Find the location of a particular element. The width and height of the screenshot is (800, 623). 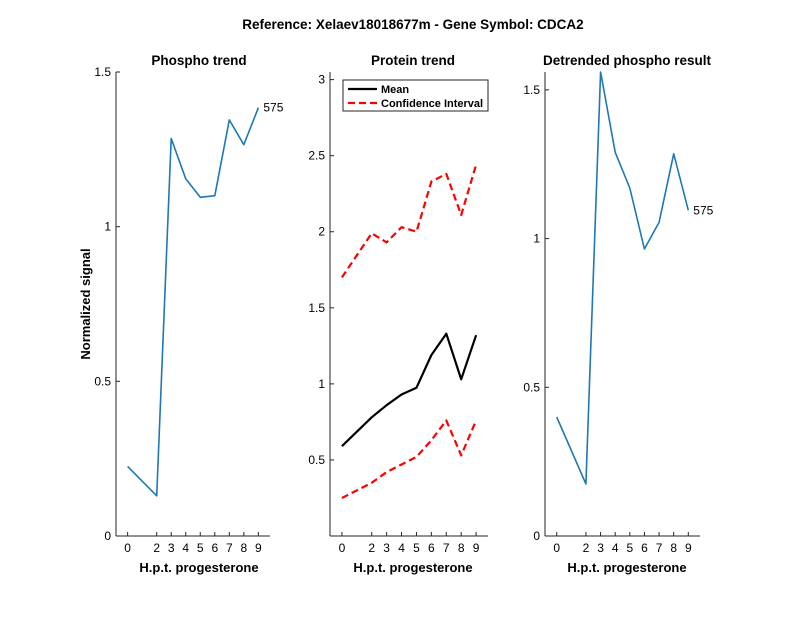

legend-entry-ci: Confidence Interval is located at coordinates (432, 104).